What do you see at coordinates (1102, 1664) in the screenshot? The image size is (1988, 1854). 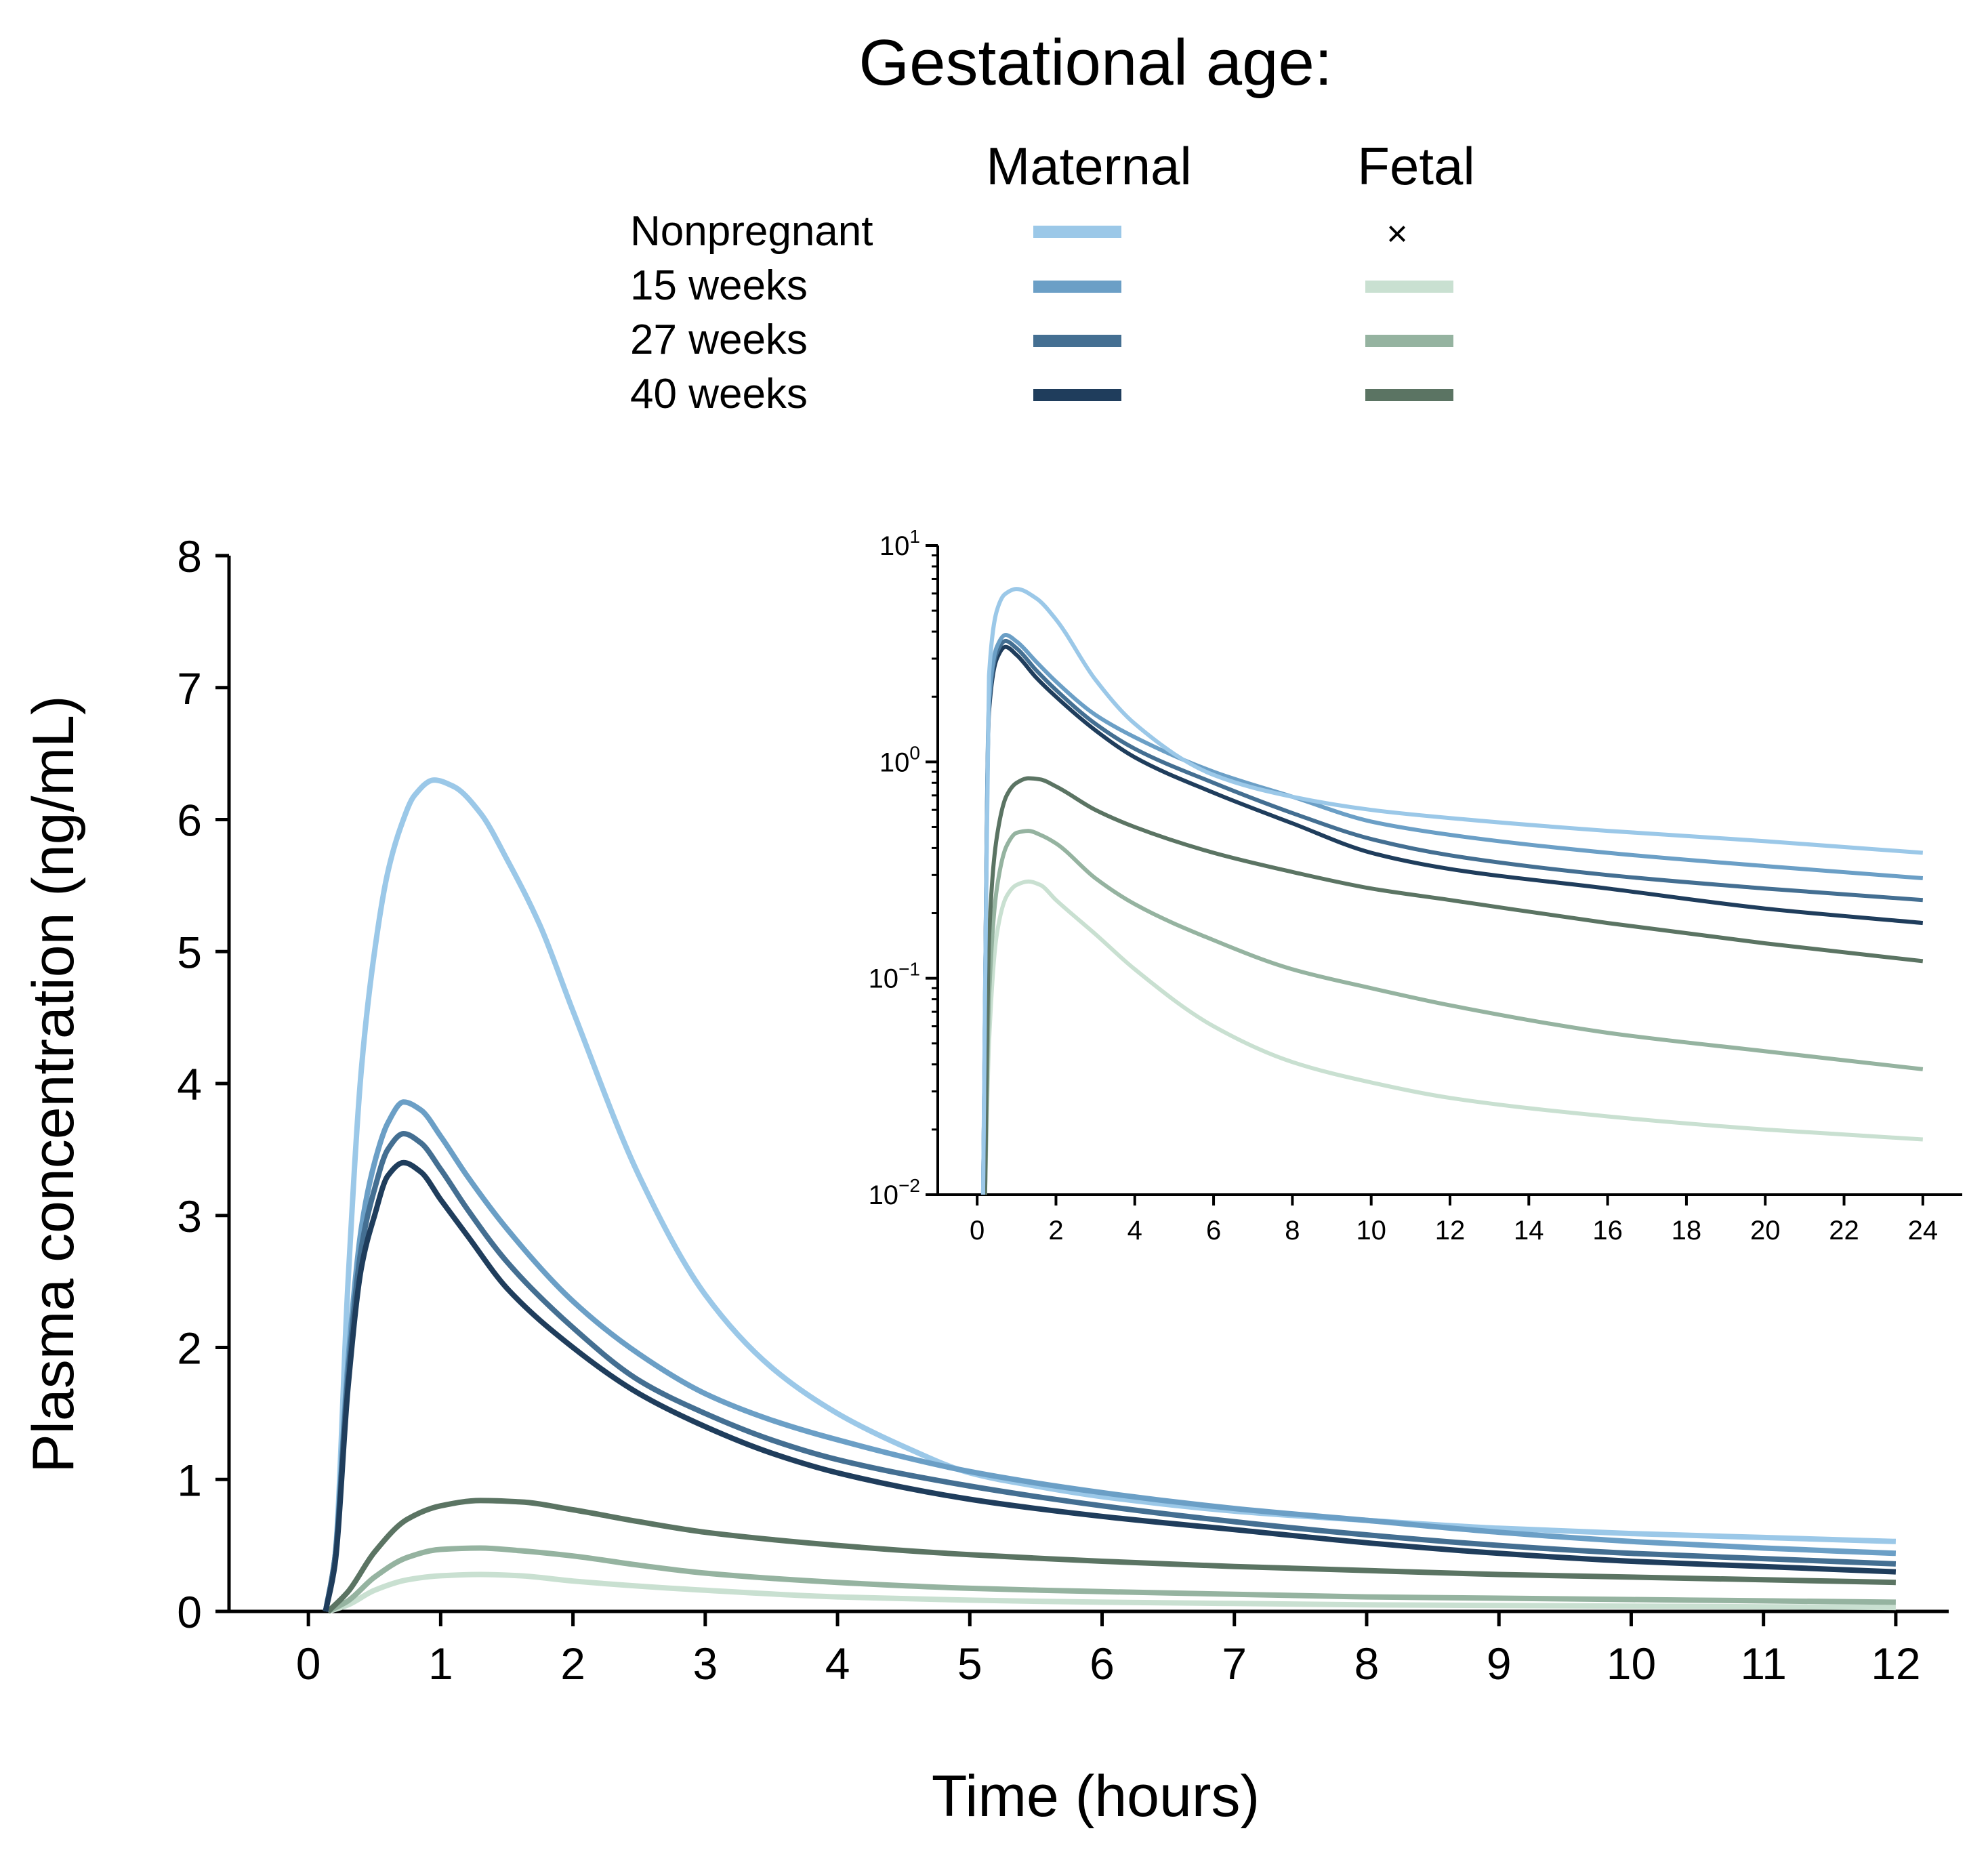 I see `main-x-tick-label: 6` at bounding box center [1102, 1664].